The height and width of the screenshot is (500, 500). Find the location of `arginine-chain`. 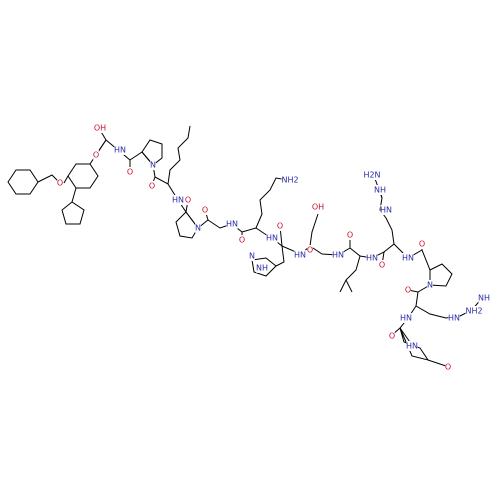

arginine-chain is located at coordinates (387, 221).